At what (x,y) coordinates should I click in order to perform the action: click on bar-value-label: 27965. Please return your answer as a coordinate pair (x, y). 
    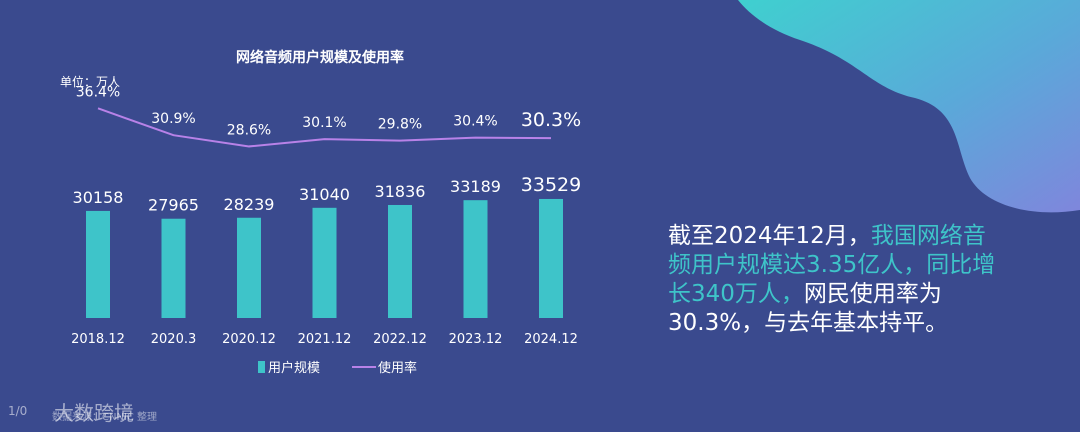
    Looking at the image, I should click on (173, 205).